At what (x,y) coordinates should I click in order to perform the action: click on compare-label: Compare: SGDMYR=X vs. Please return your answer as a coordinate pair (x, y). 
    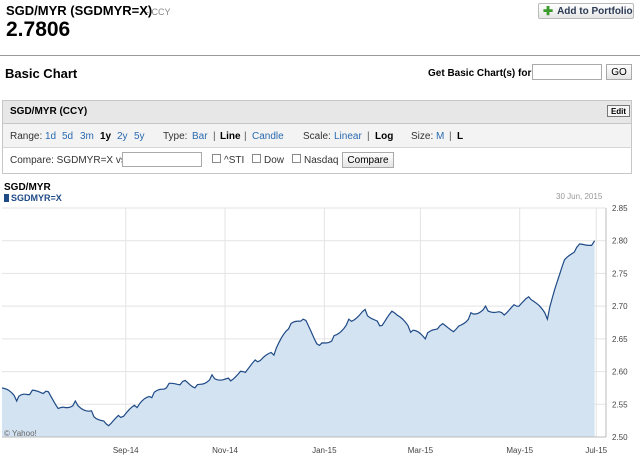
    Looking at the image, I should click on (68, 160).